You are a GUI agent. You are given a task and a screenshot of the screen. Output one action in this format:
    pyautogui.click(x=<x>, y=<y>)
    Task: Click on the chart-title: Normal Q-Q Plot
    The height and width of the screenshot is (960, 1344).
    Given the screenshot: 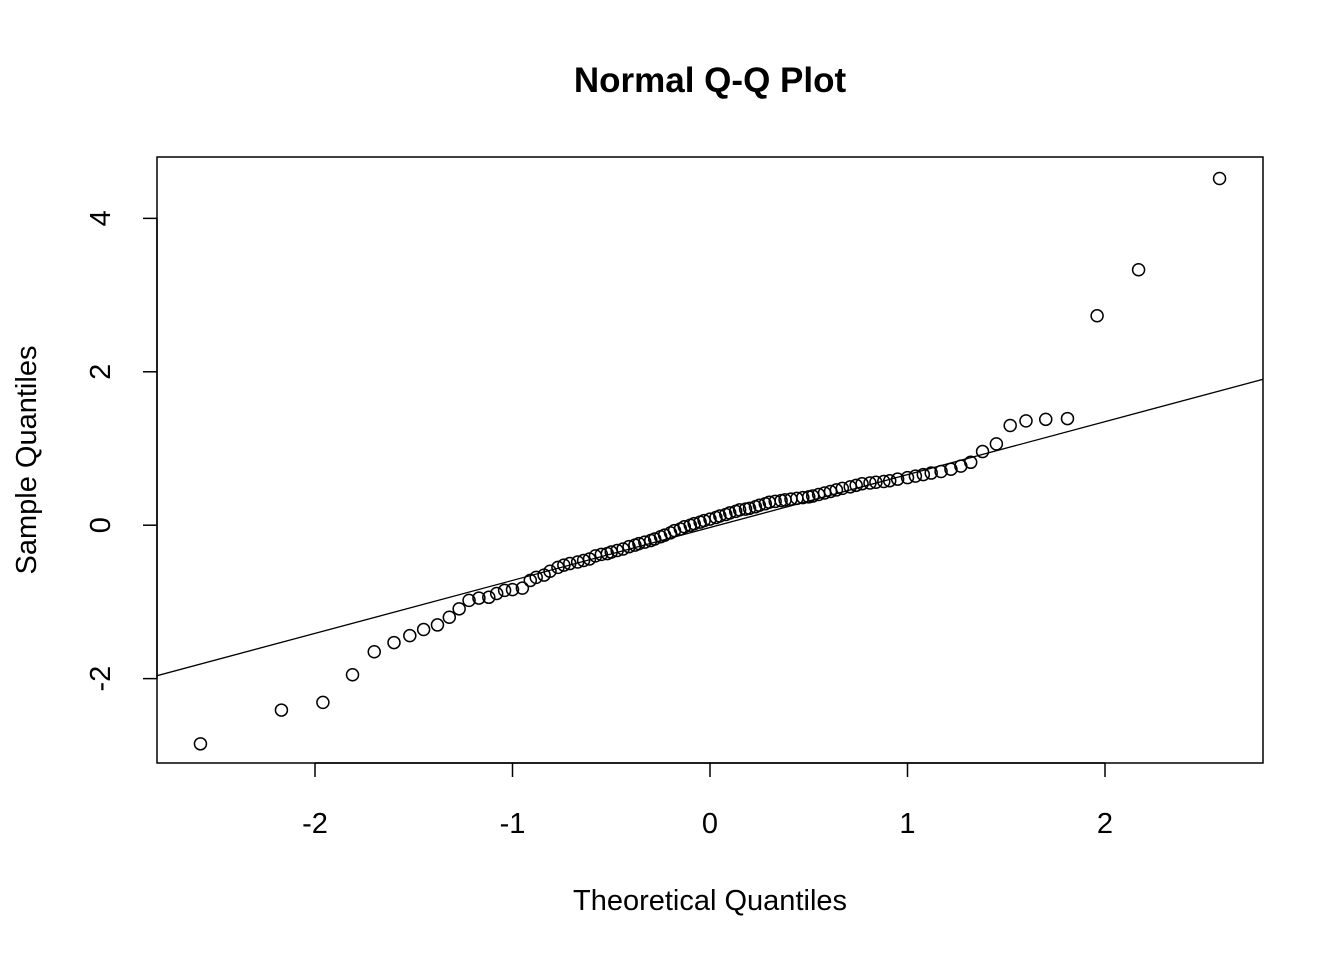 What is the action you would take?
    pyautogui.click(x=710, y=80)
    